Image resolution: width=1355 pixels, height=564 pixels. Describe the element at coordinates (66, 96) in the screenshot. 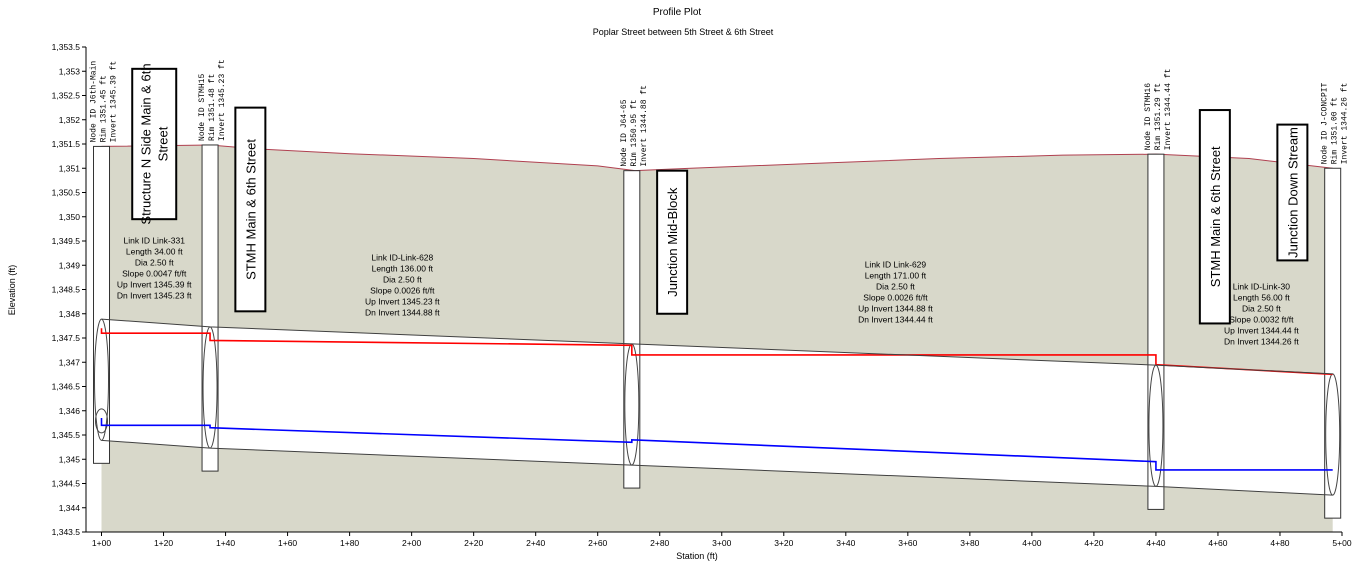

I see `y-tick-label: 1,352.5` at that location.